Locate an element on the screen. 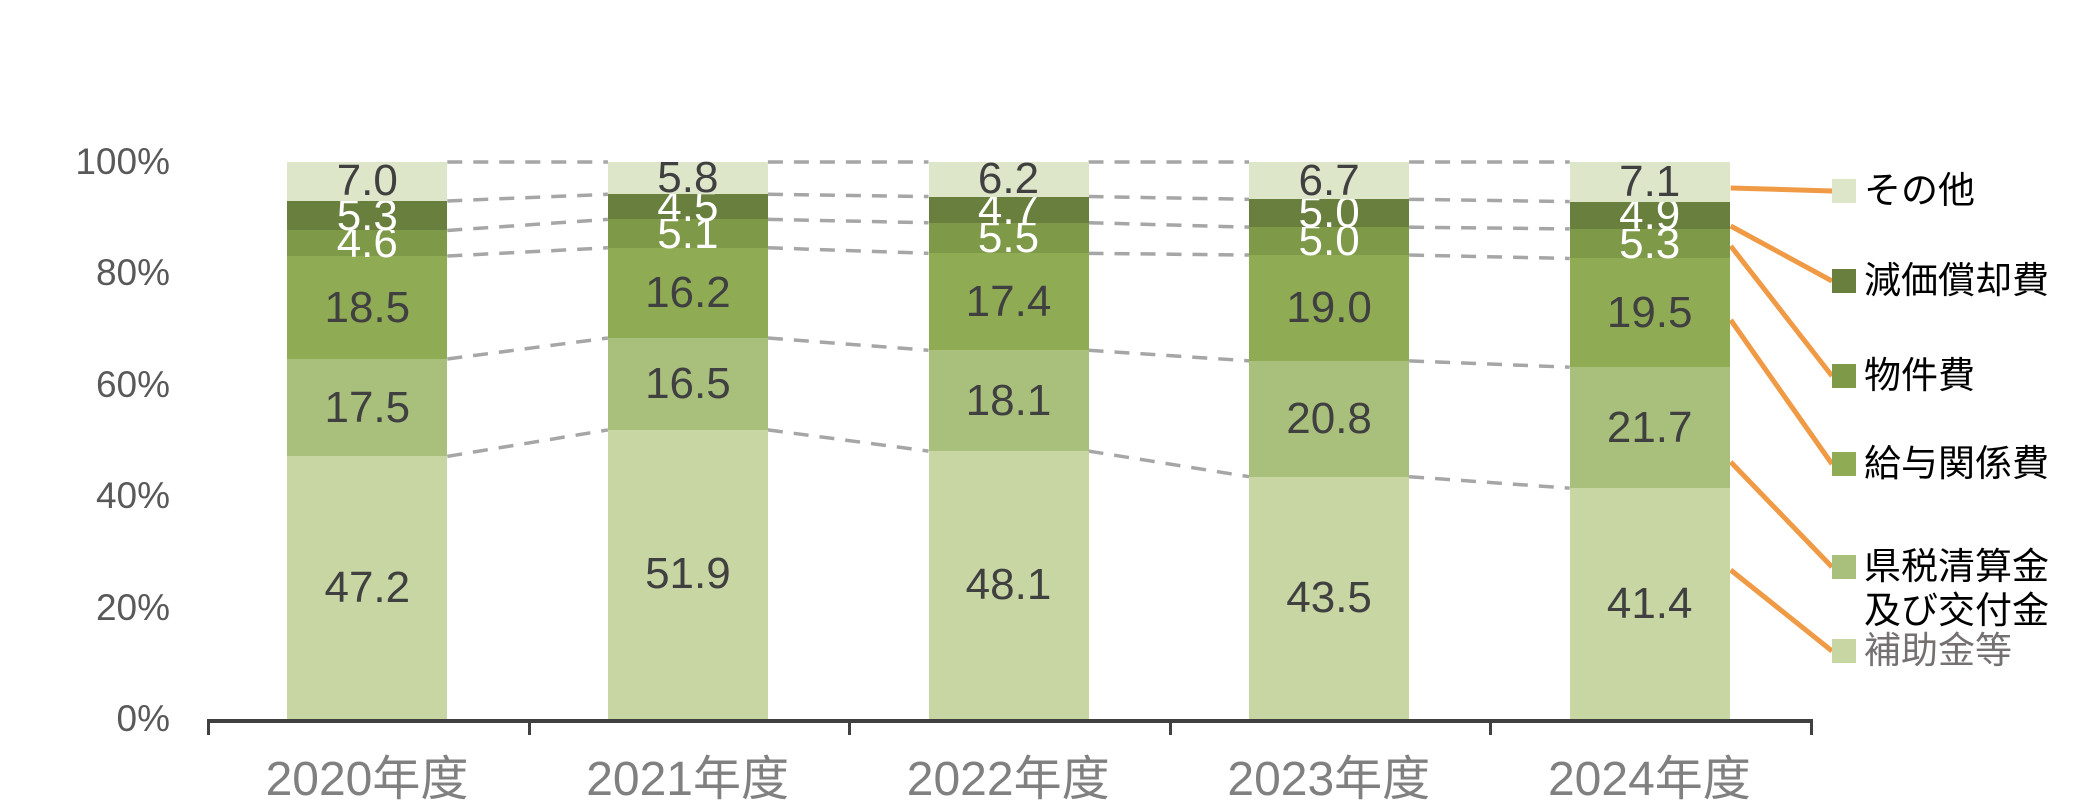 This screenshot has height=810, width=2084. bar-segment: 18.1 is located at coordinates (1008, 401).